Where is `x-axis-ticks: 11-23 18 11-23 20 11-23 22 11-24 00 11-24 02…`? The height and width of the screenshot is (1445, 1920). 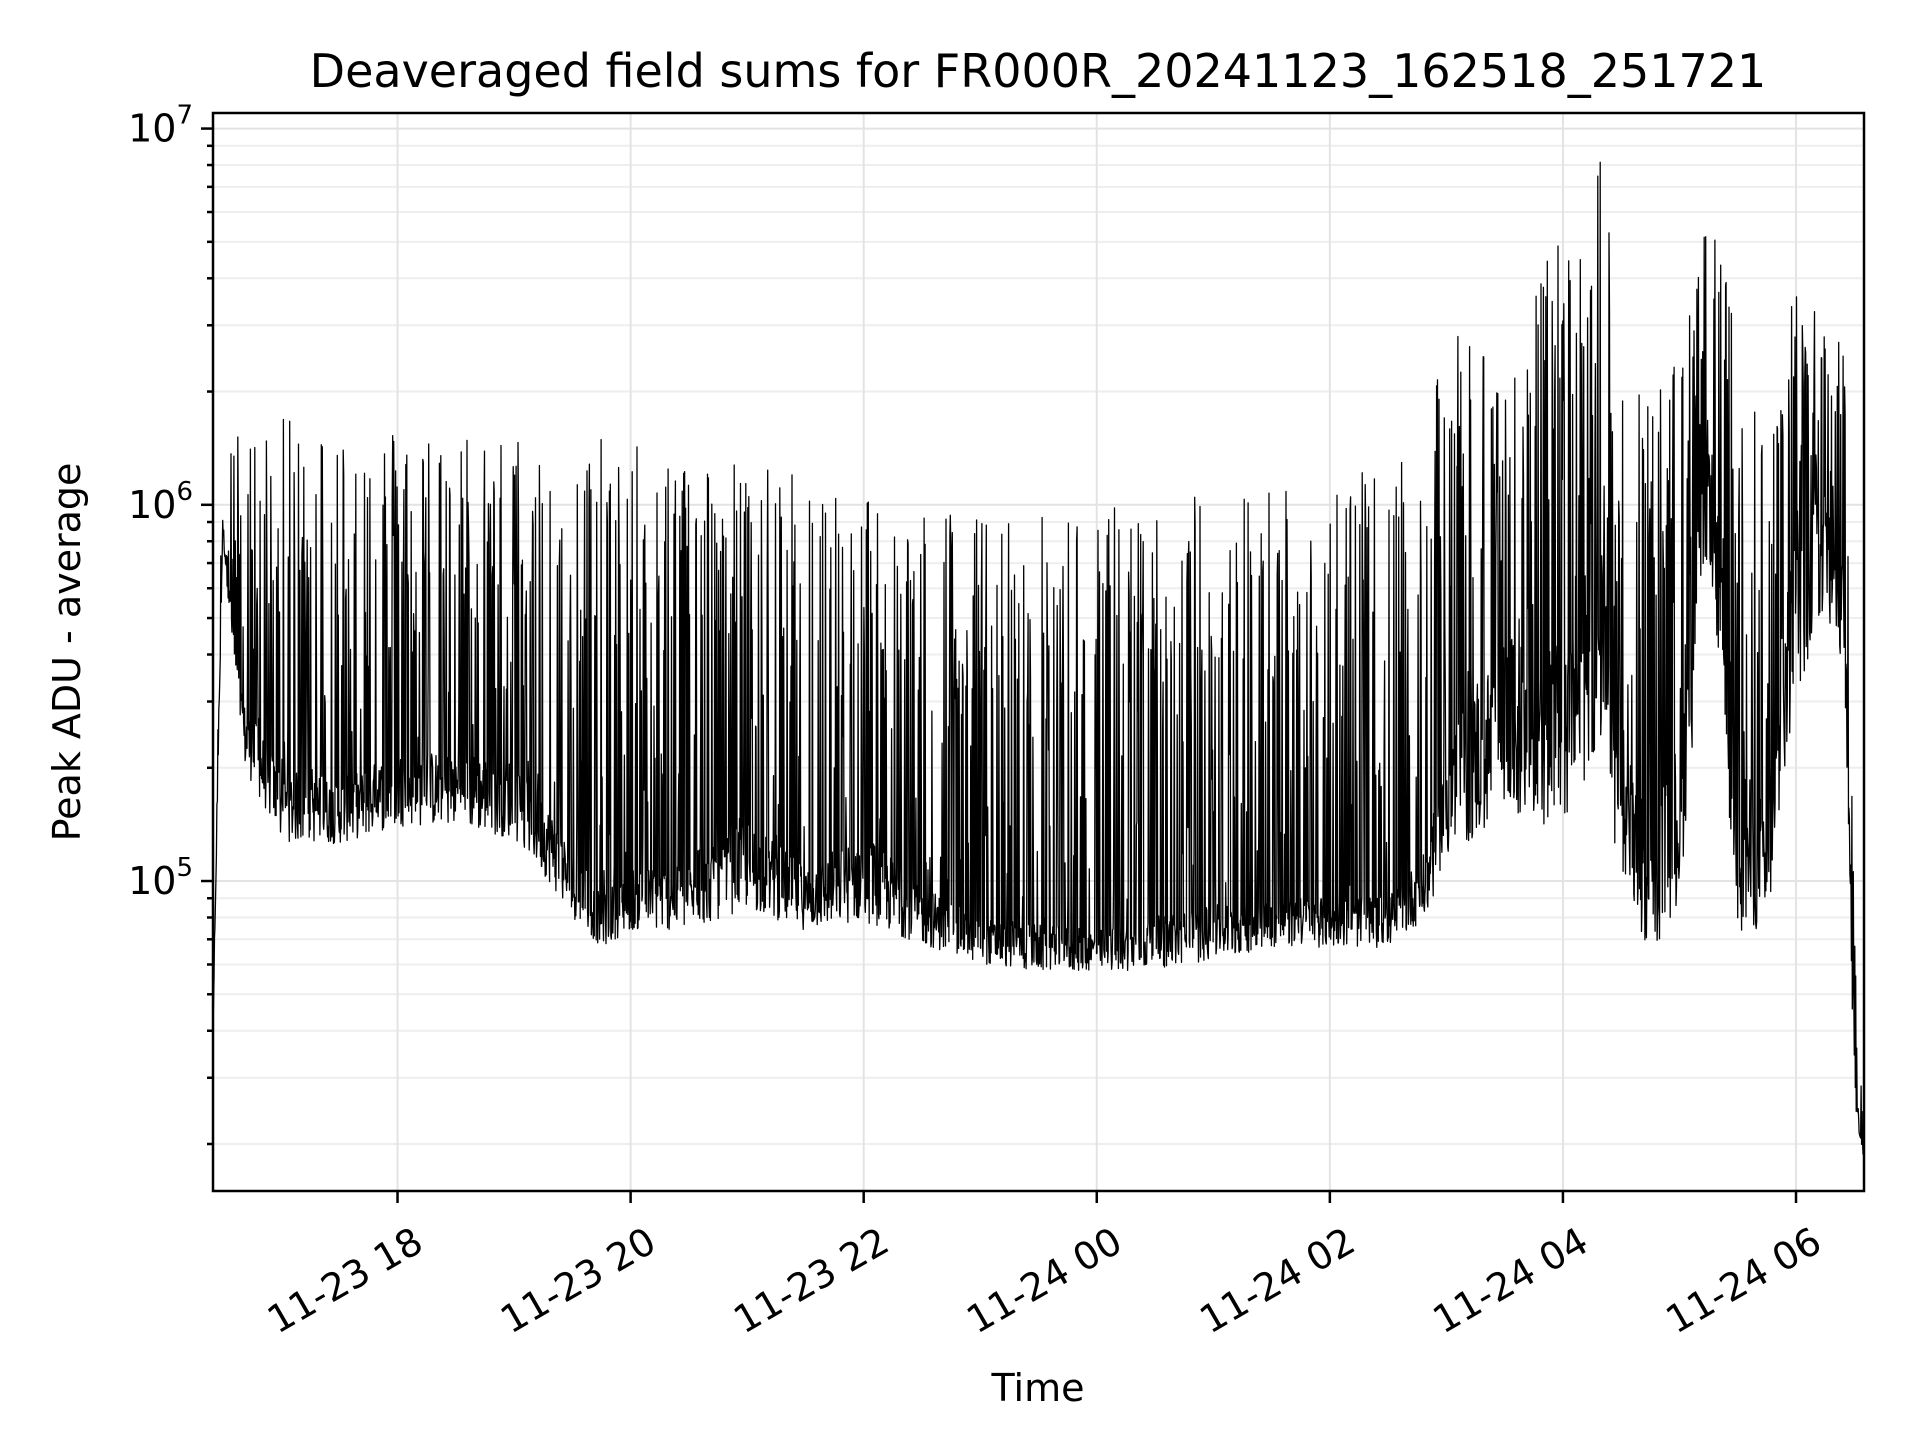 x-axis-ticks: 11-23 18 11-23 20 11-23 22 11-24 00 11-24 02… is located at coordinates (1044, 1267).